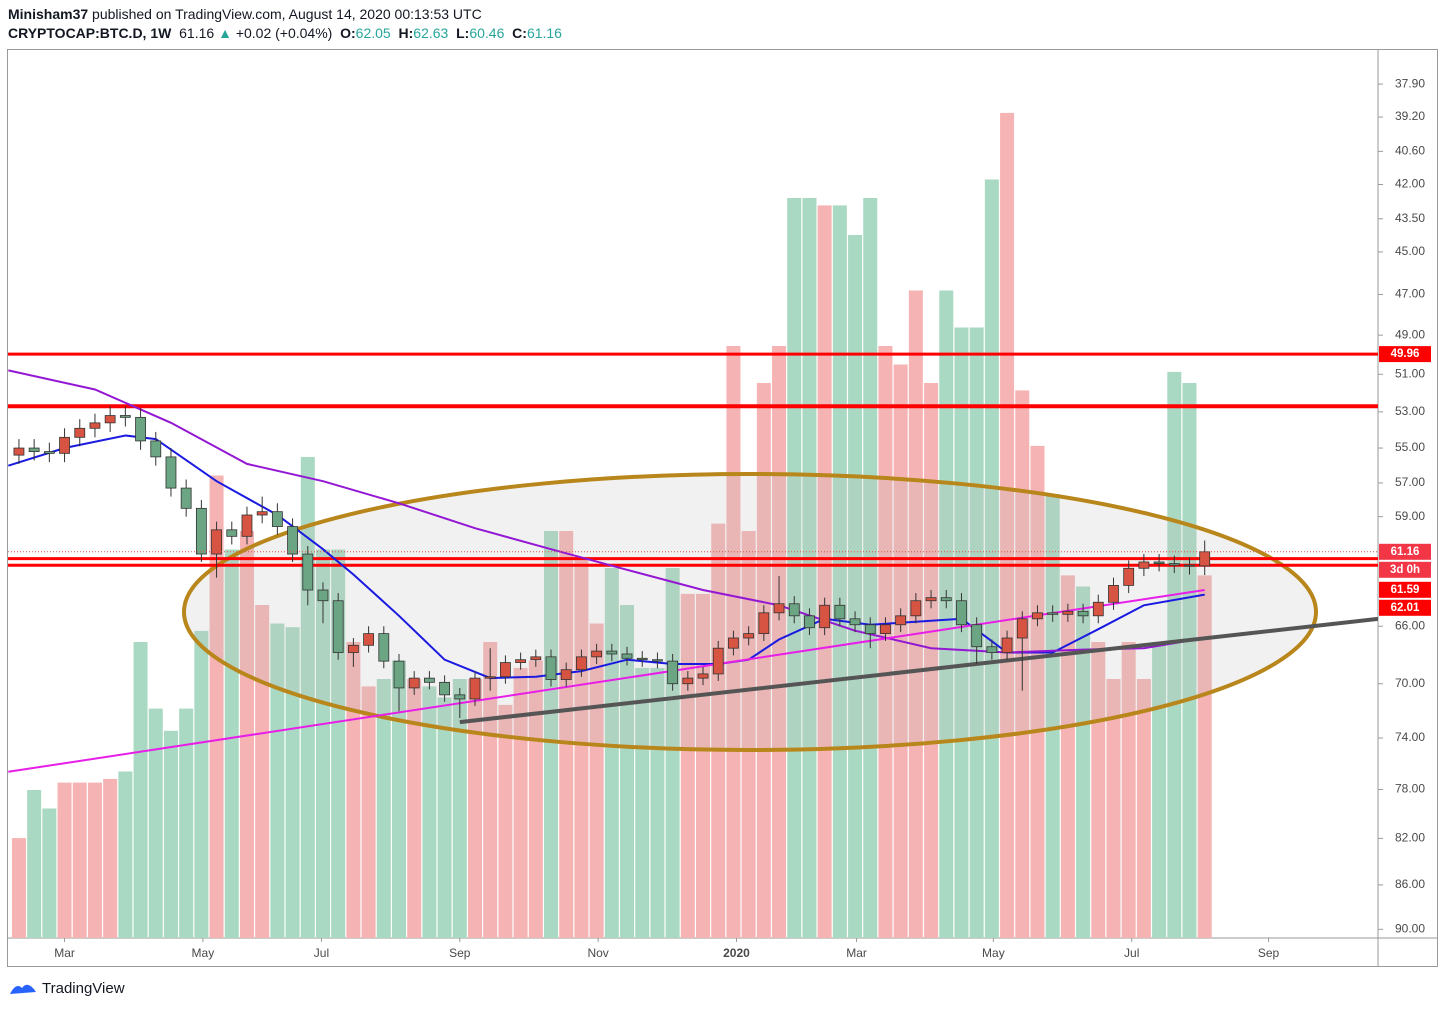 The height and width of the screenshot is (1009, 1443). Describe the element at coordinates (519, 33) in the screenshot. I see `c-label: C:` at that location.